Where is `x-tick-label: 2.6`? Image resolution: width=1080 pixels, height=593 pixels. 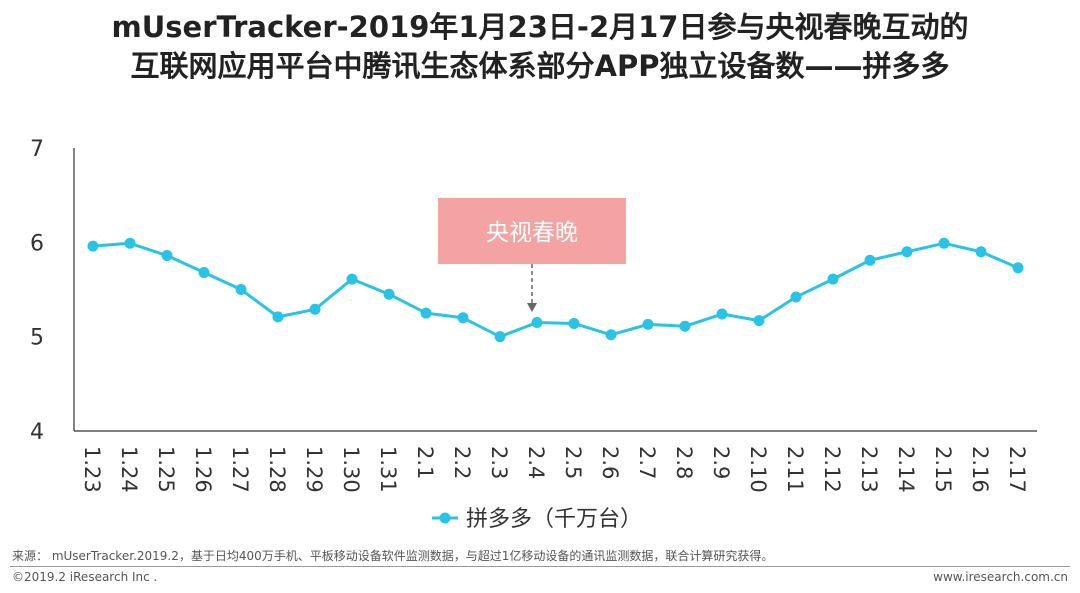
x-tick-label: 2.6 is located at coordinates (610, 462).